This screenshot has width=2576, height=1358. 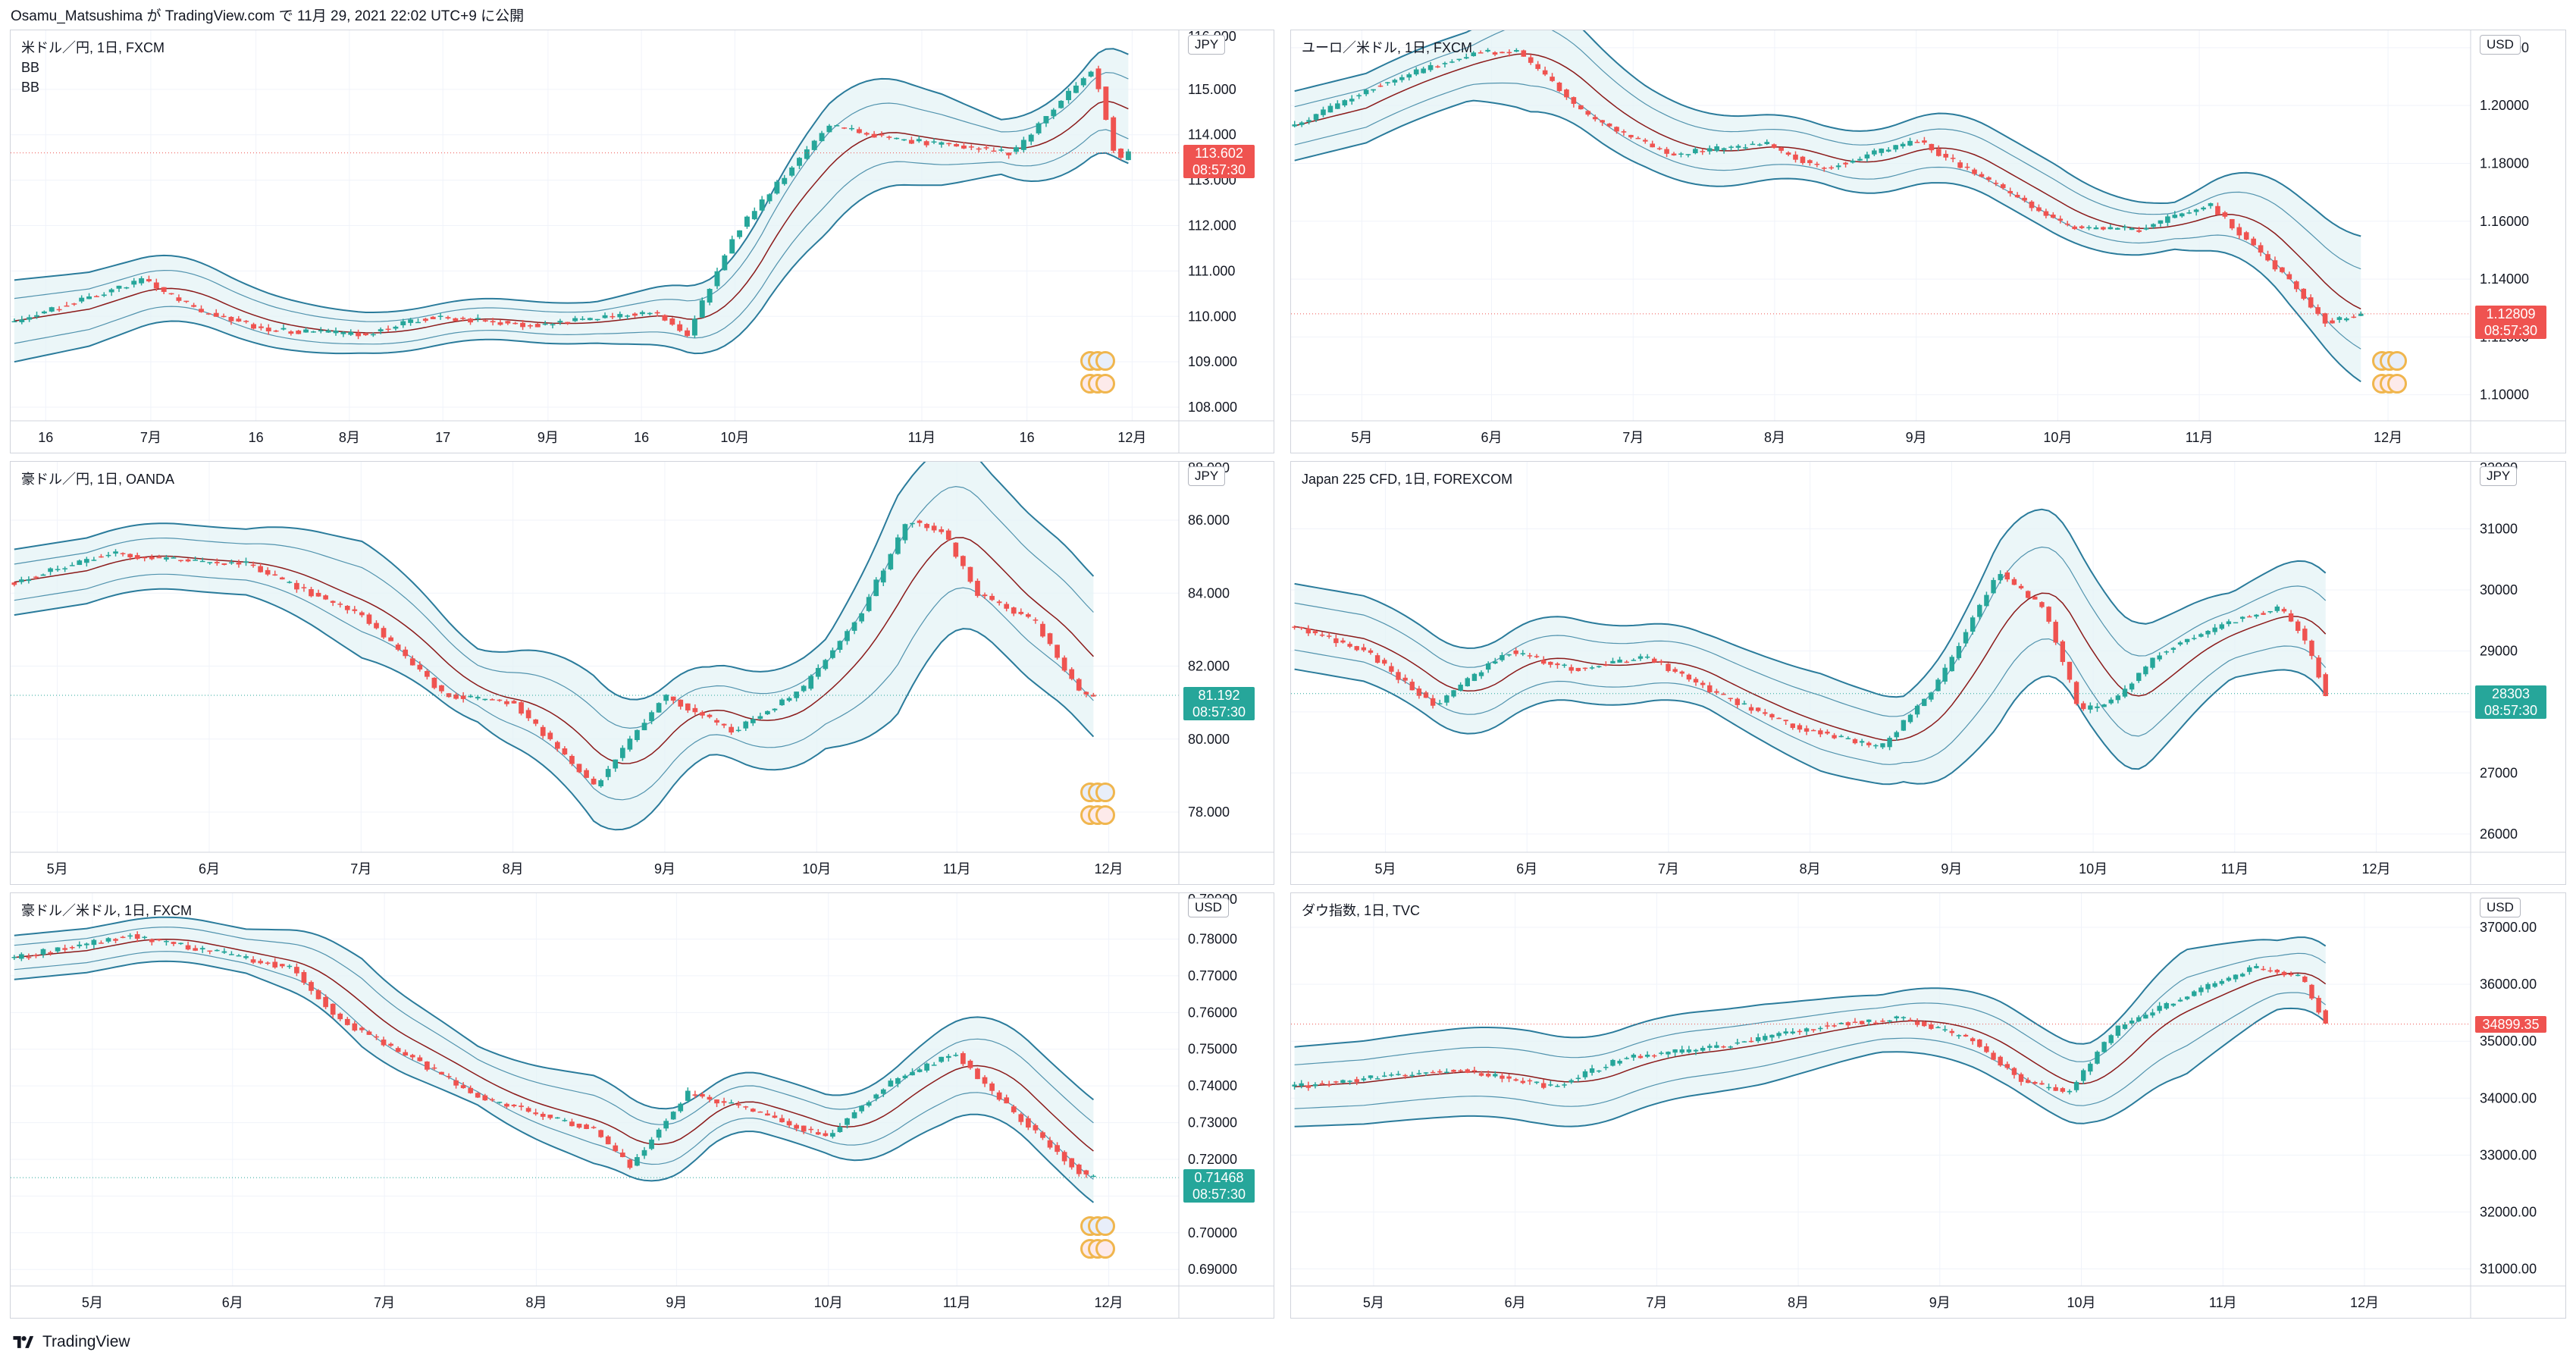 What do you see at coordinates (107, 910) in the screenshot?
I see `chart-legend: 豪ドル／米ドル, 1日, FXCM` at bounding box center [107, 910].